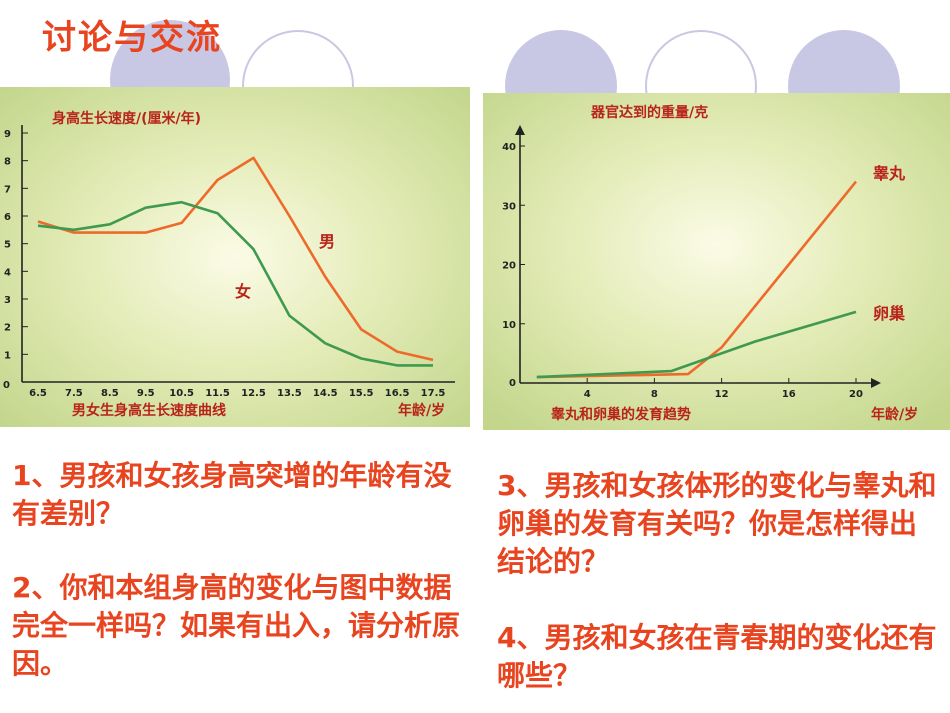 The width and height of the screenshot is (950, 713). What do you see at coordinates (217, 393) in the screenshot?
I see `x-tick-label: 11.5` at bounding box center [217, 393].